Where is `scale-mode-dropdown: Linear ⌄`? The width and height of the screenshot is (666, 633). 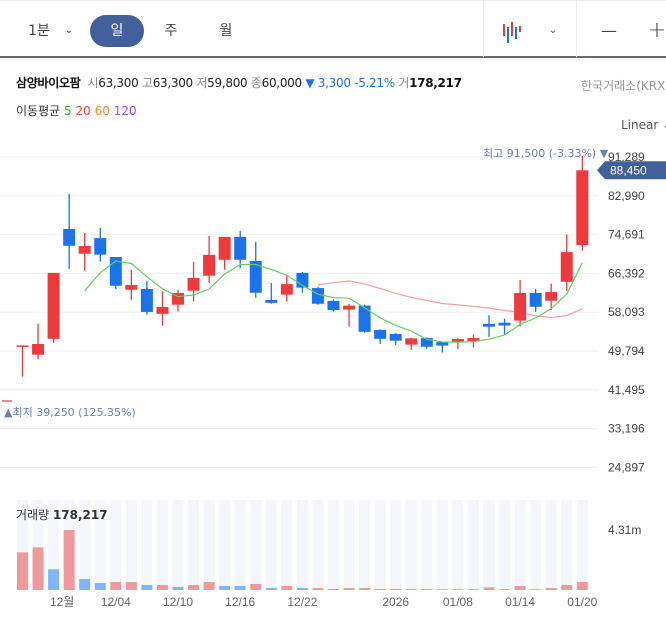 scale-mode-dropdown: Linear ⌄ is located at coordinates (643, 125).